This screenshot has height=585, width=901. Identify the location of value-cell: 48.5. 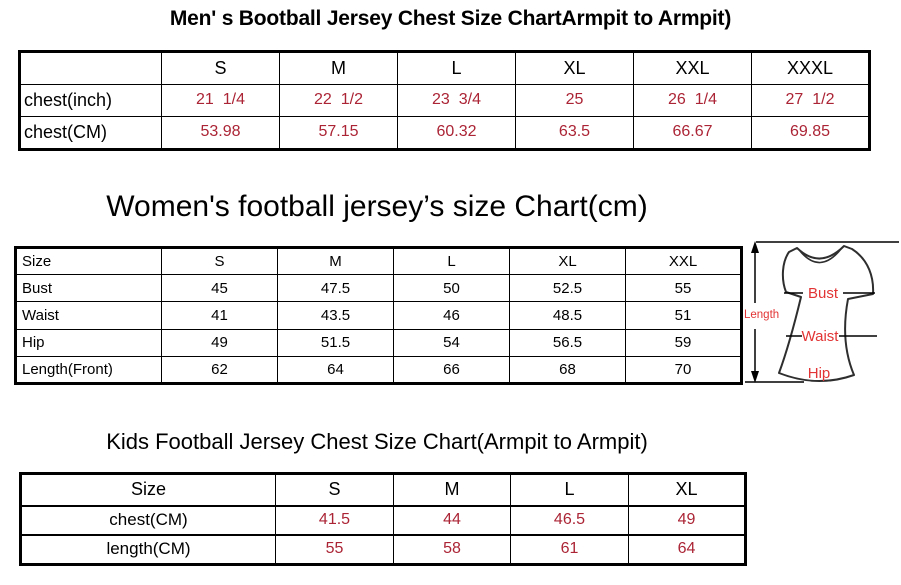
(567, 315).